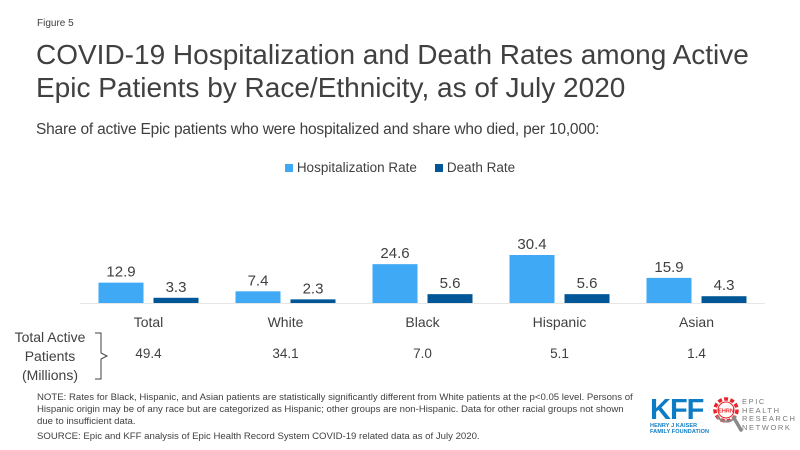  I want to click on value-label-hospitalization: 15.9, so click(668, 267).